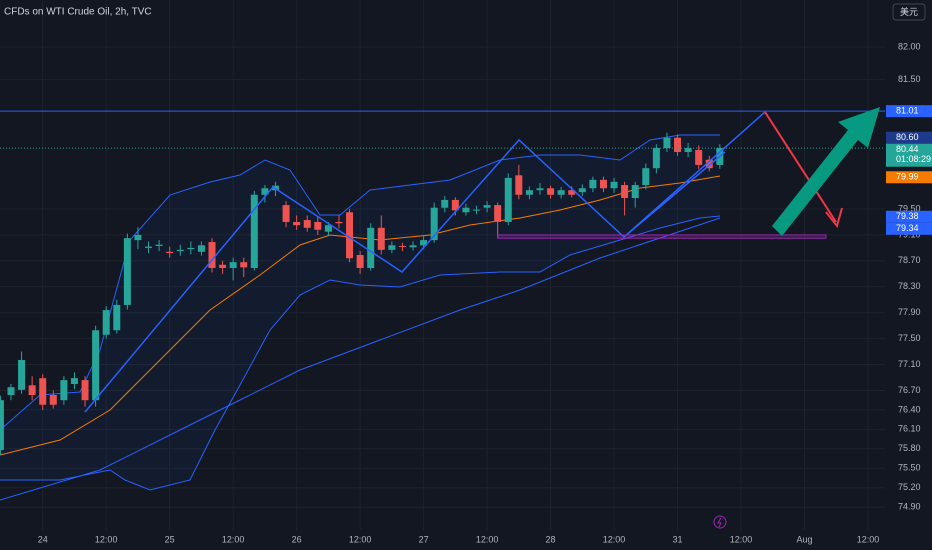 The image size is (932, 550). What do you see at coordinates (804, 539) in the screenshot?
I see `x-tick-label: Aug` at bounding box center [804, 539].